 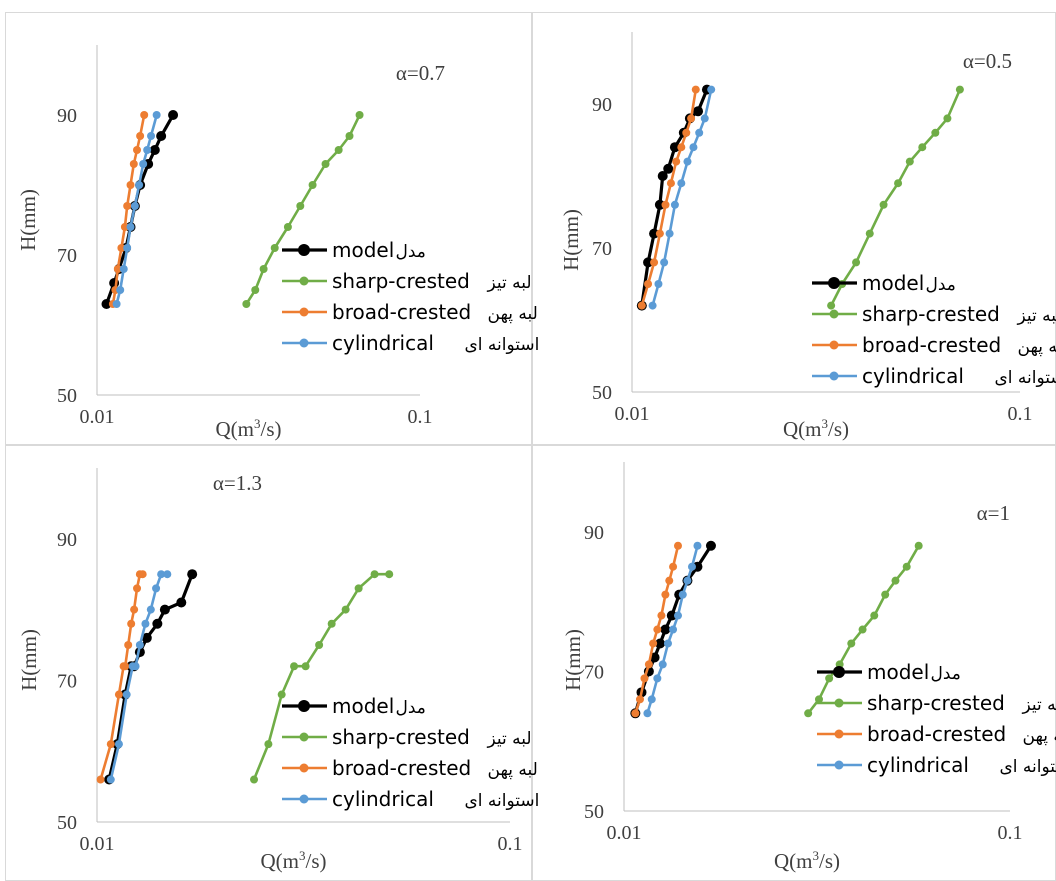 What do you see at coordinates (987, 61) in the screenshot?
I see `chart-title: α=0.5` at bounding box center [987, 61].